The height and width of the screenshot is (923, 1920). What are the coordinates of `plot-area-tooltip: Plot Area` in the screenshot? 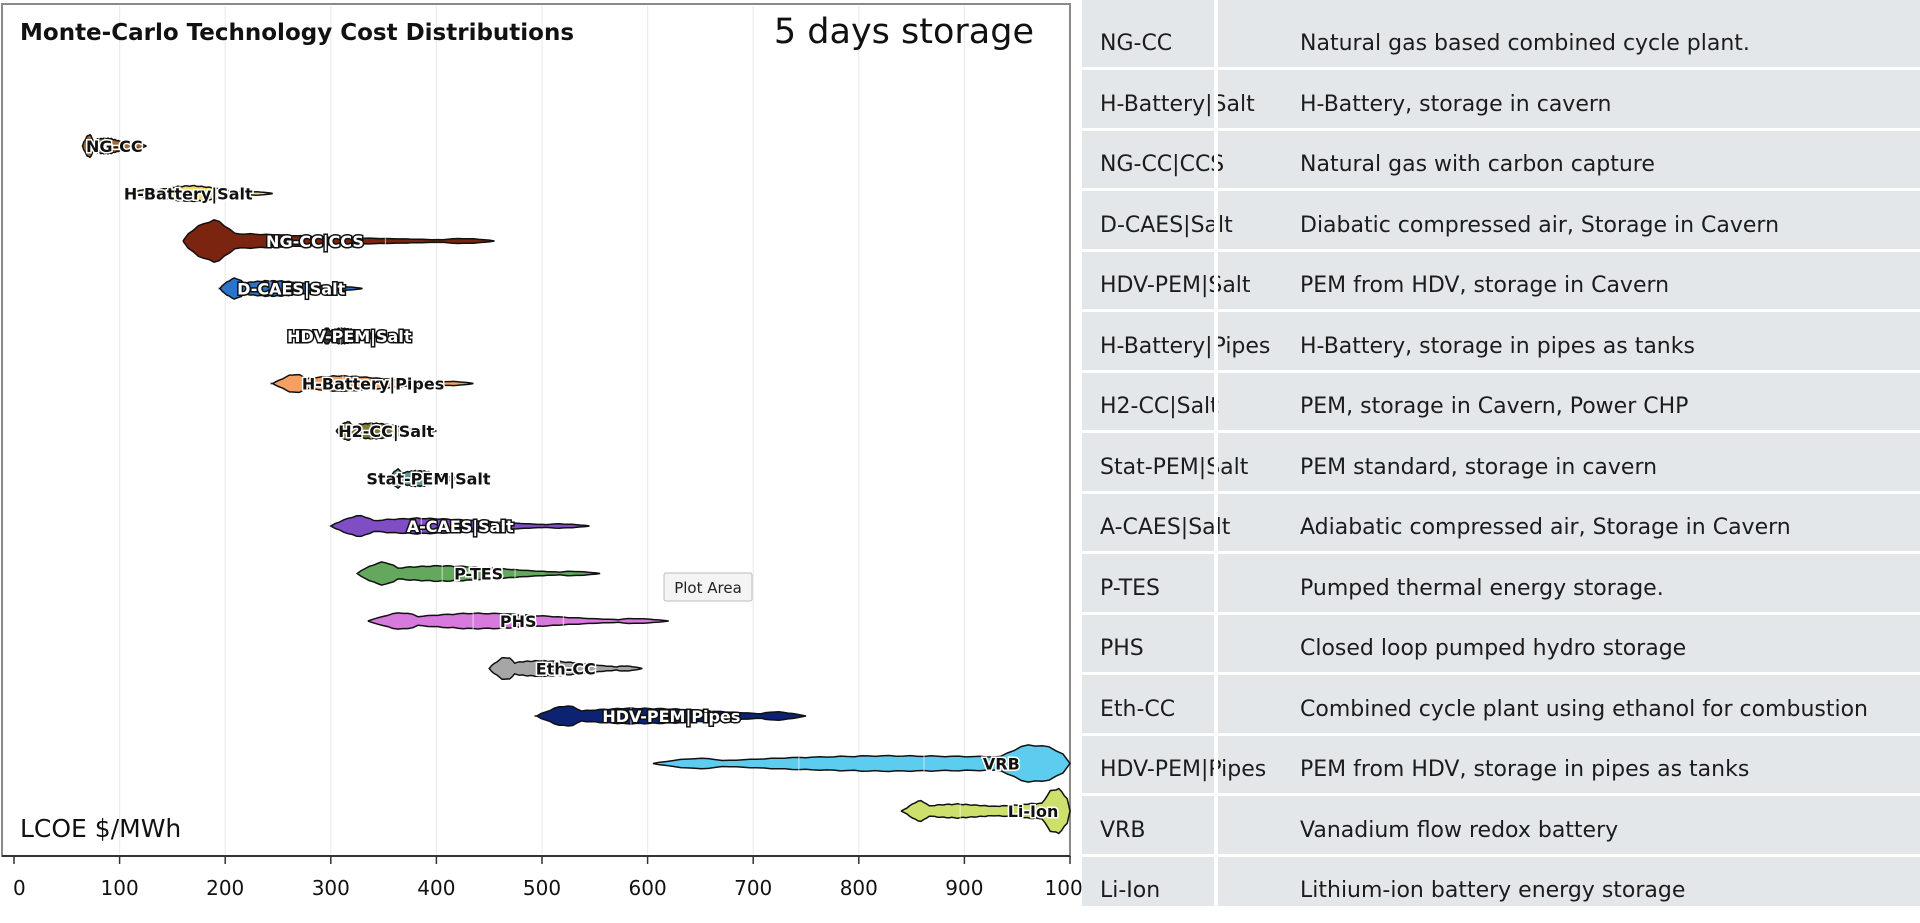 It's located at (708, 587).